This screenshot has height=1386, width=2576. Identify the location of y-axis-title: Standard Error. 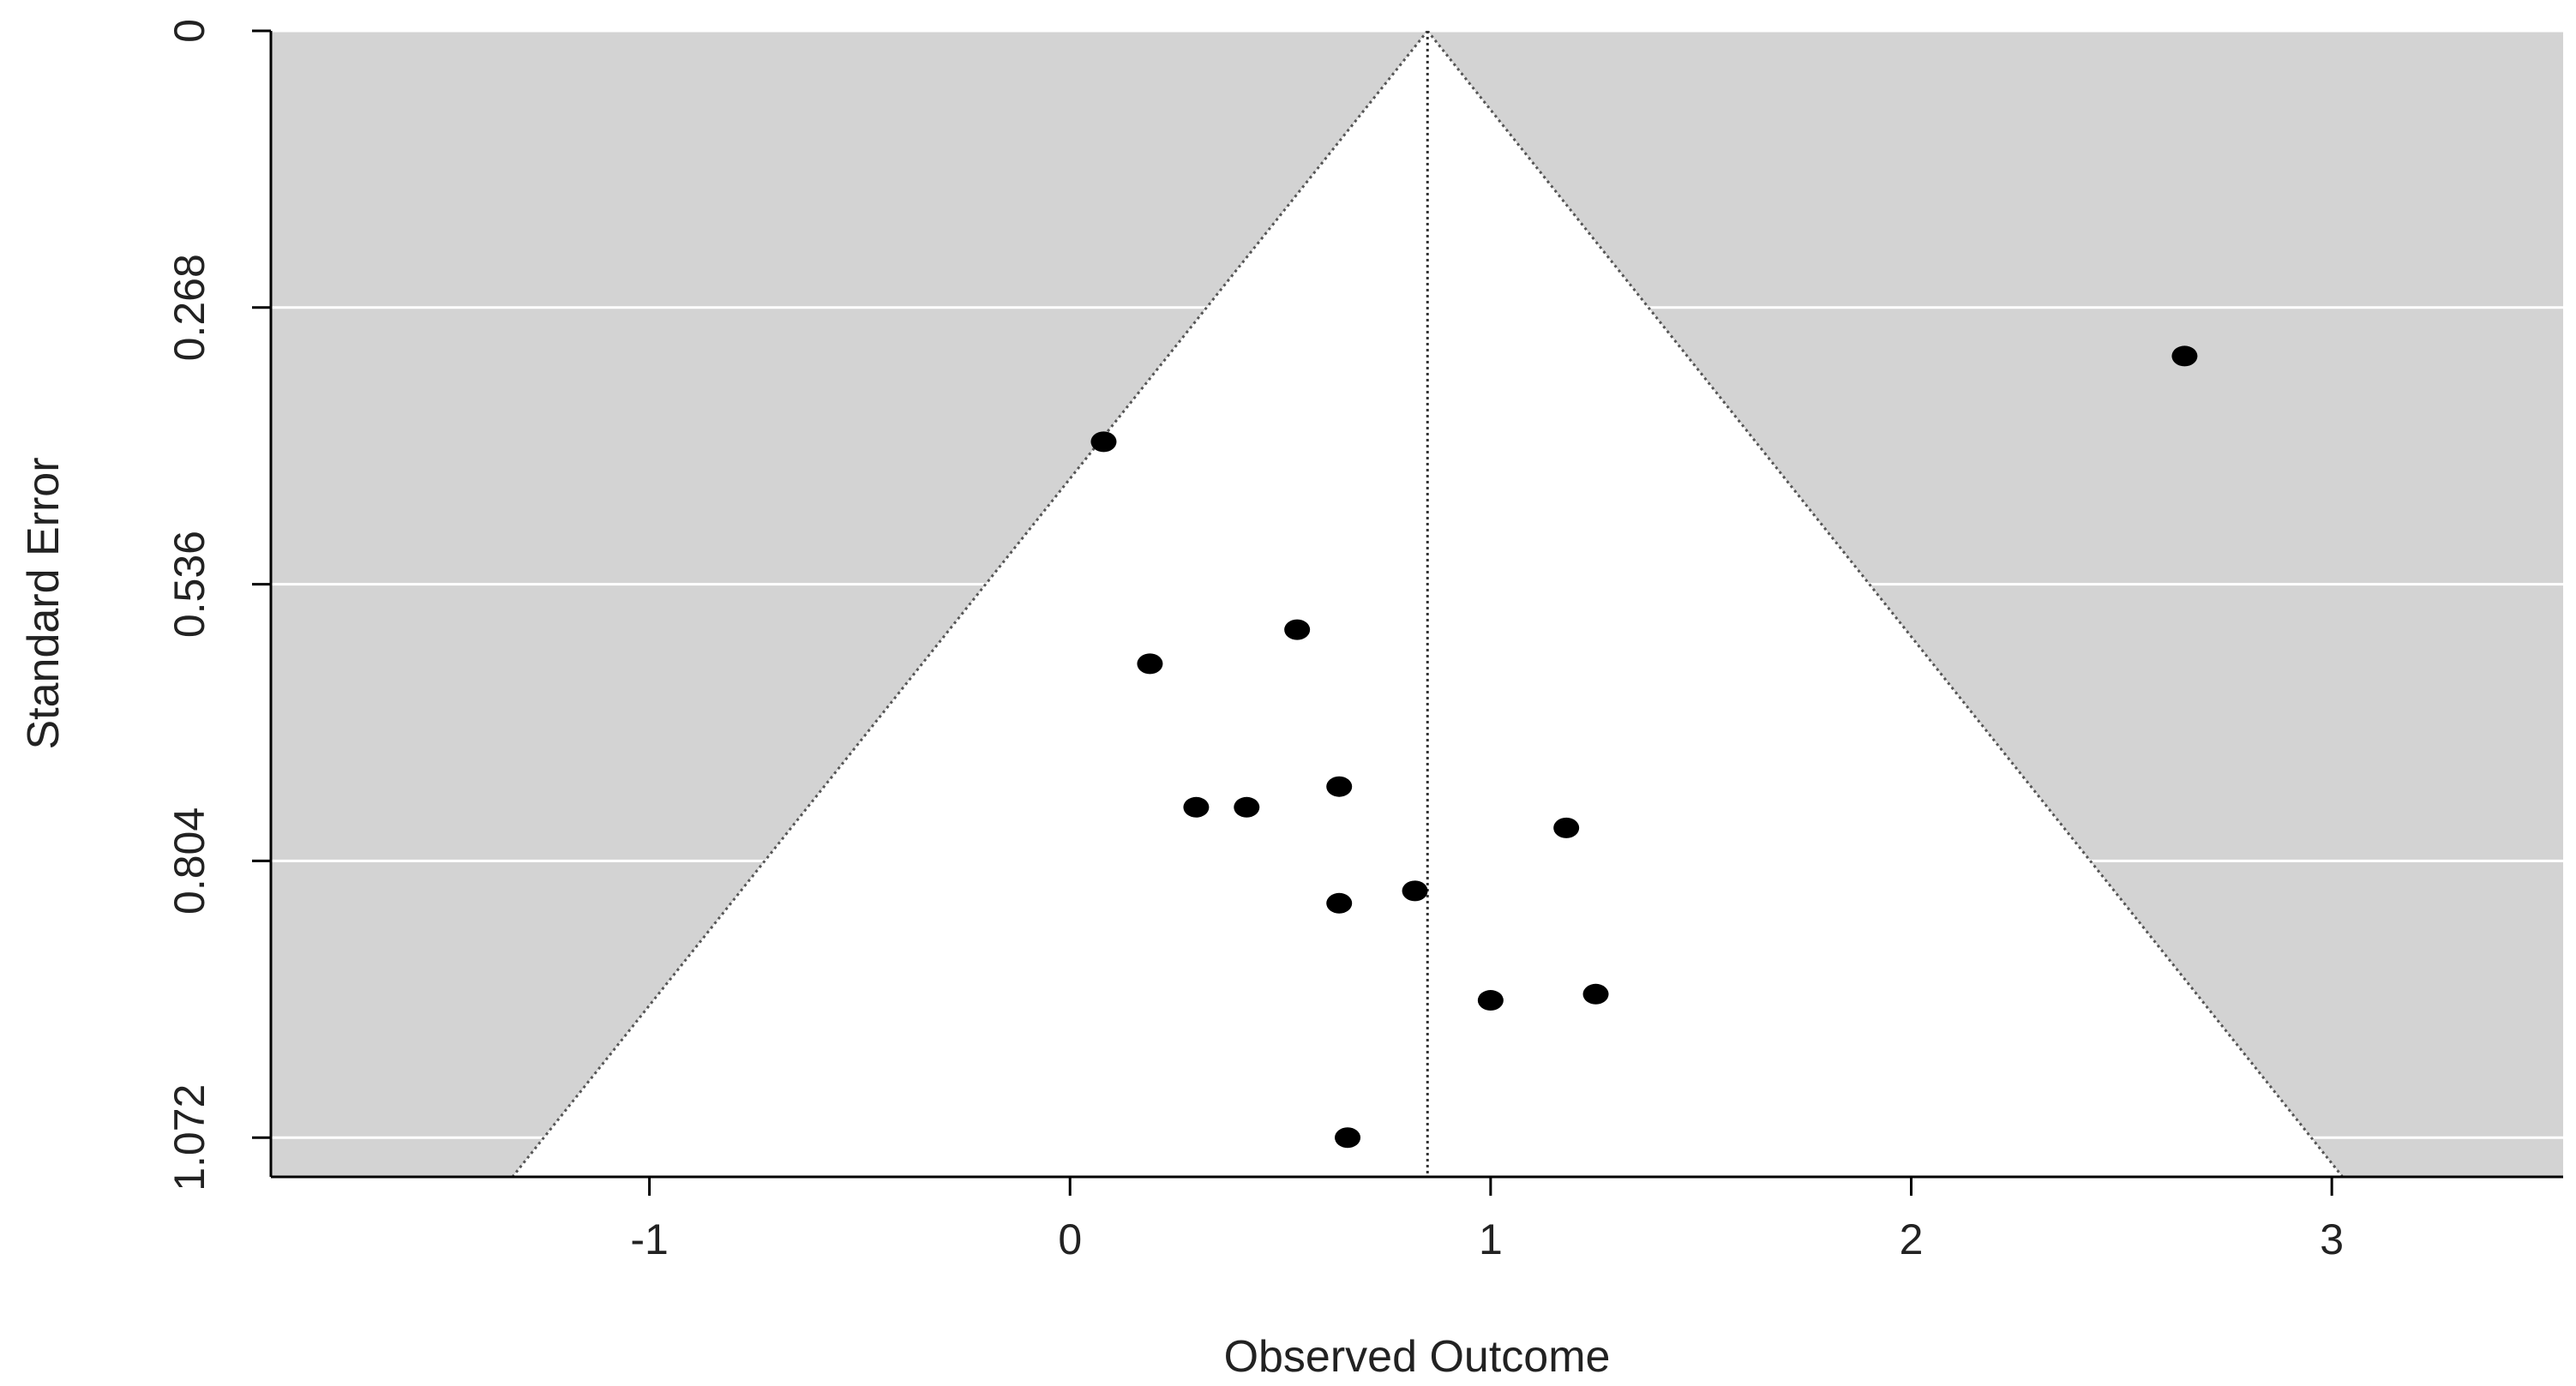
(44, 603).